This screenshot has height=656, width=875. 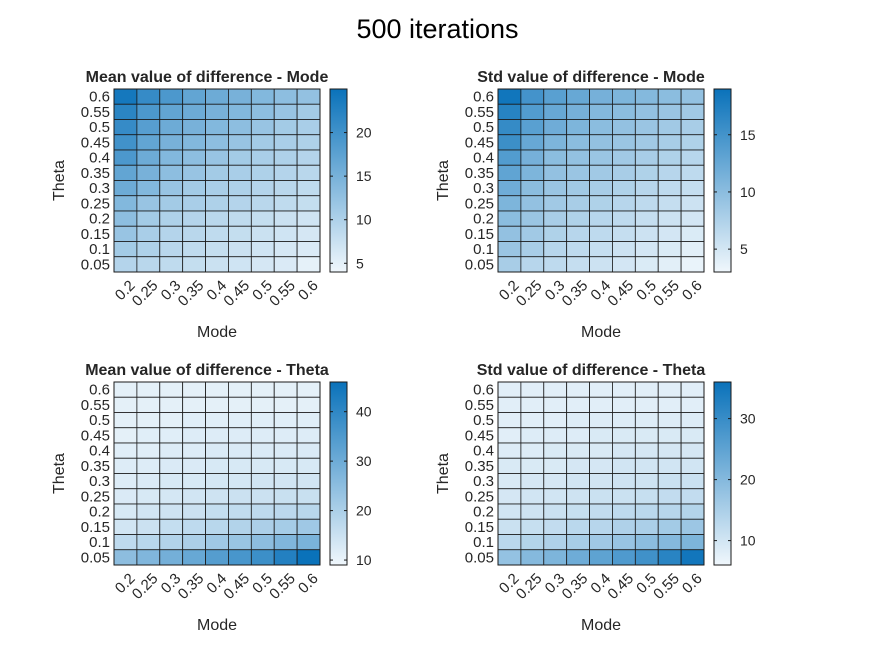 I want to click on y-axis-label: Theta, so click(x=59, y=180).